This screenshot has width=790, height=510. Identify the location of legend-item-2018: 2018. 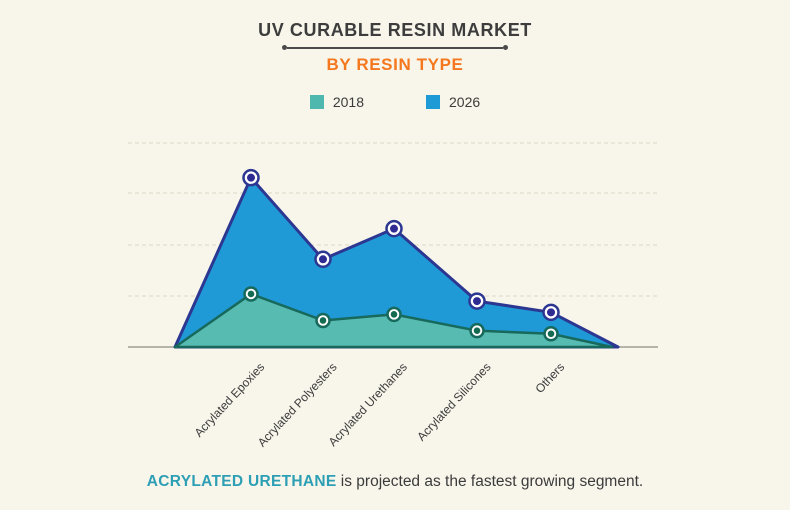
(336, 102).